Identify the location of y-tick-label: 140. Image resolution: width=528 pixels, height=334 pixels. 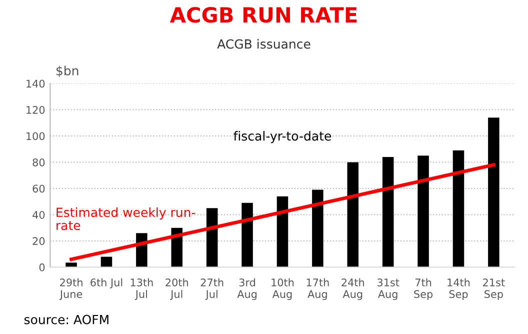
(35, 84).